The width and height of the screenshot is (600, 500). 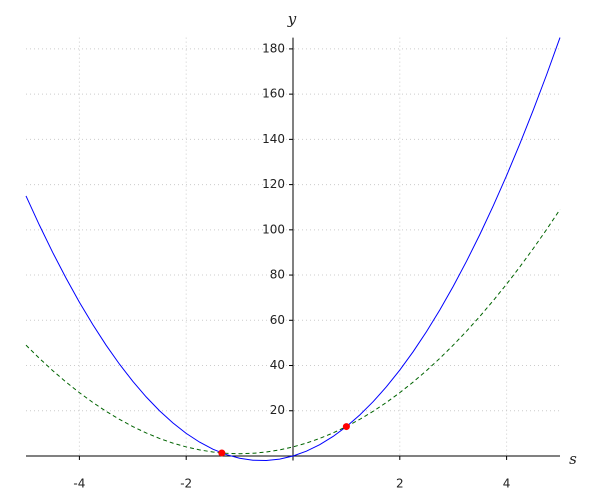 What do you see at coordinates (273, 184) in the screenshot?
I see `y-tick-label: 120` at bounding box center [273, 184].